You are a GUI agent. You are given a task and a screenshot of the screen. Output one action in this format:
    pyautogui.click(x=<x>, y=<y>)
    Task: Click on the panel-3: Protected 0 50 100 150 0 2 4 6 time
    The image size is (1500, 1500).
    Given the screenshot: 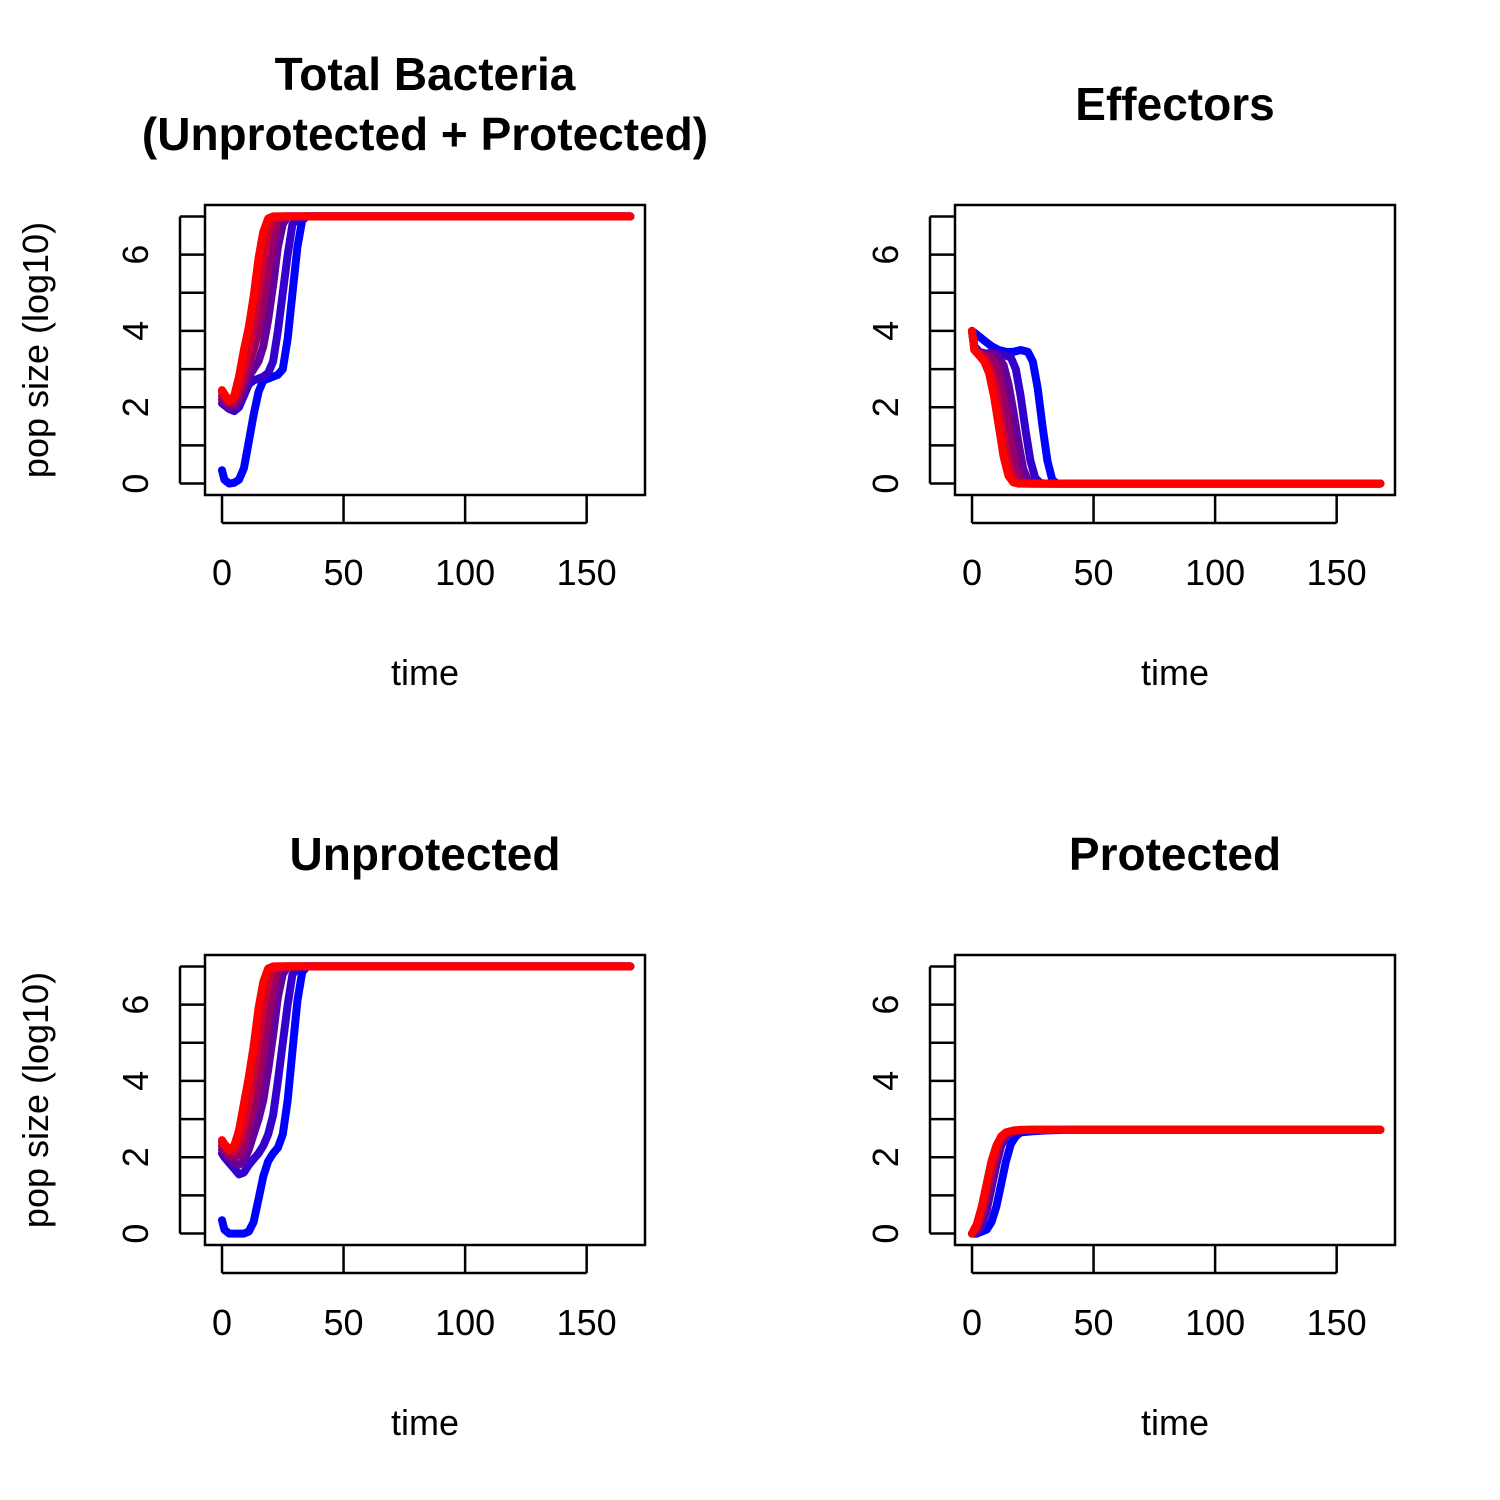 What is the action you would take?
    pyautogui.click(x=1131, y=1135)
    